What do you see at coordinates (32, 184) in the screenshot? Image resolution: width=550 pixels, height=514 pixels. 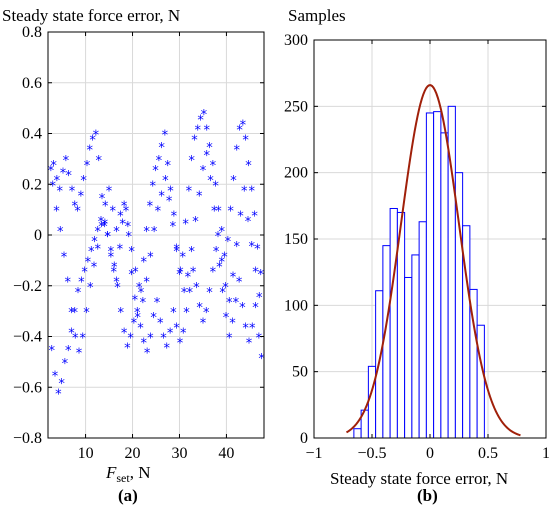 I see `chart-a-y-tick-label: 0.2` at bounding box center [32, 184].